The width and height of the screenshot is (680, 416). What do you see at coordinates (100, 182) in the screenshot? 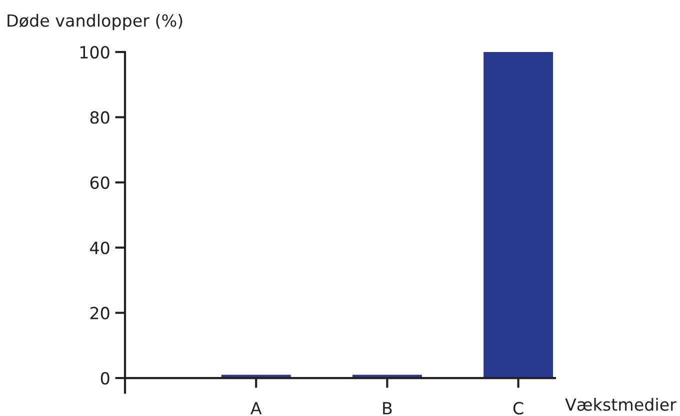
I see `y-tick-label: 60` at bounding box center [100, 182].